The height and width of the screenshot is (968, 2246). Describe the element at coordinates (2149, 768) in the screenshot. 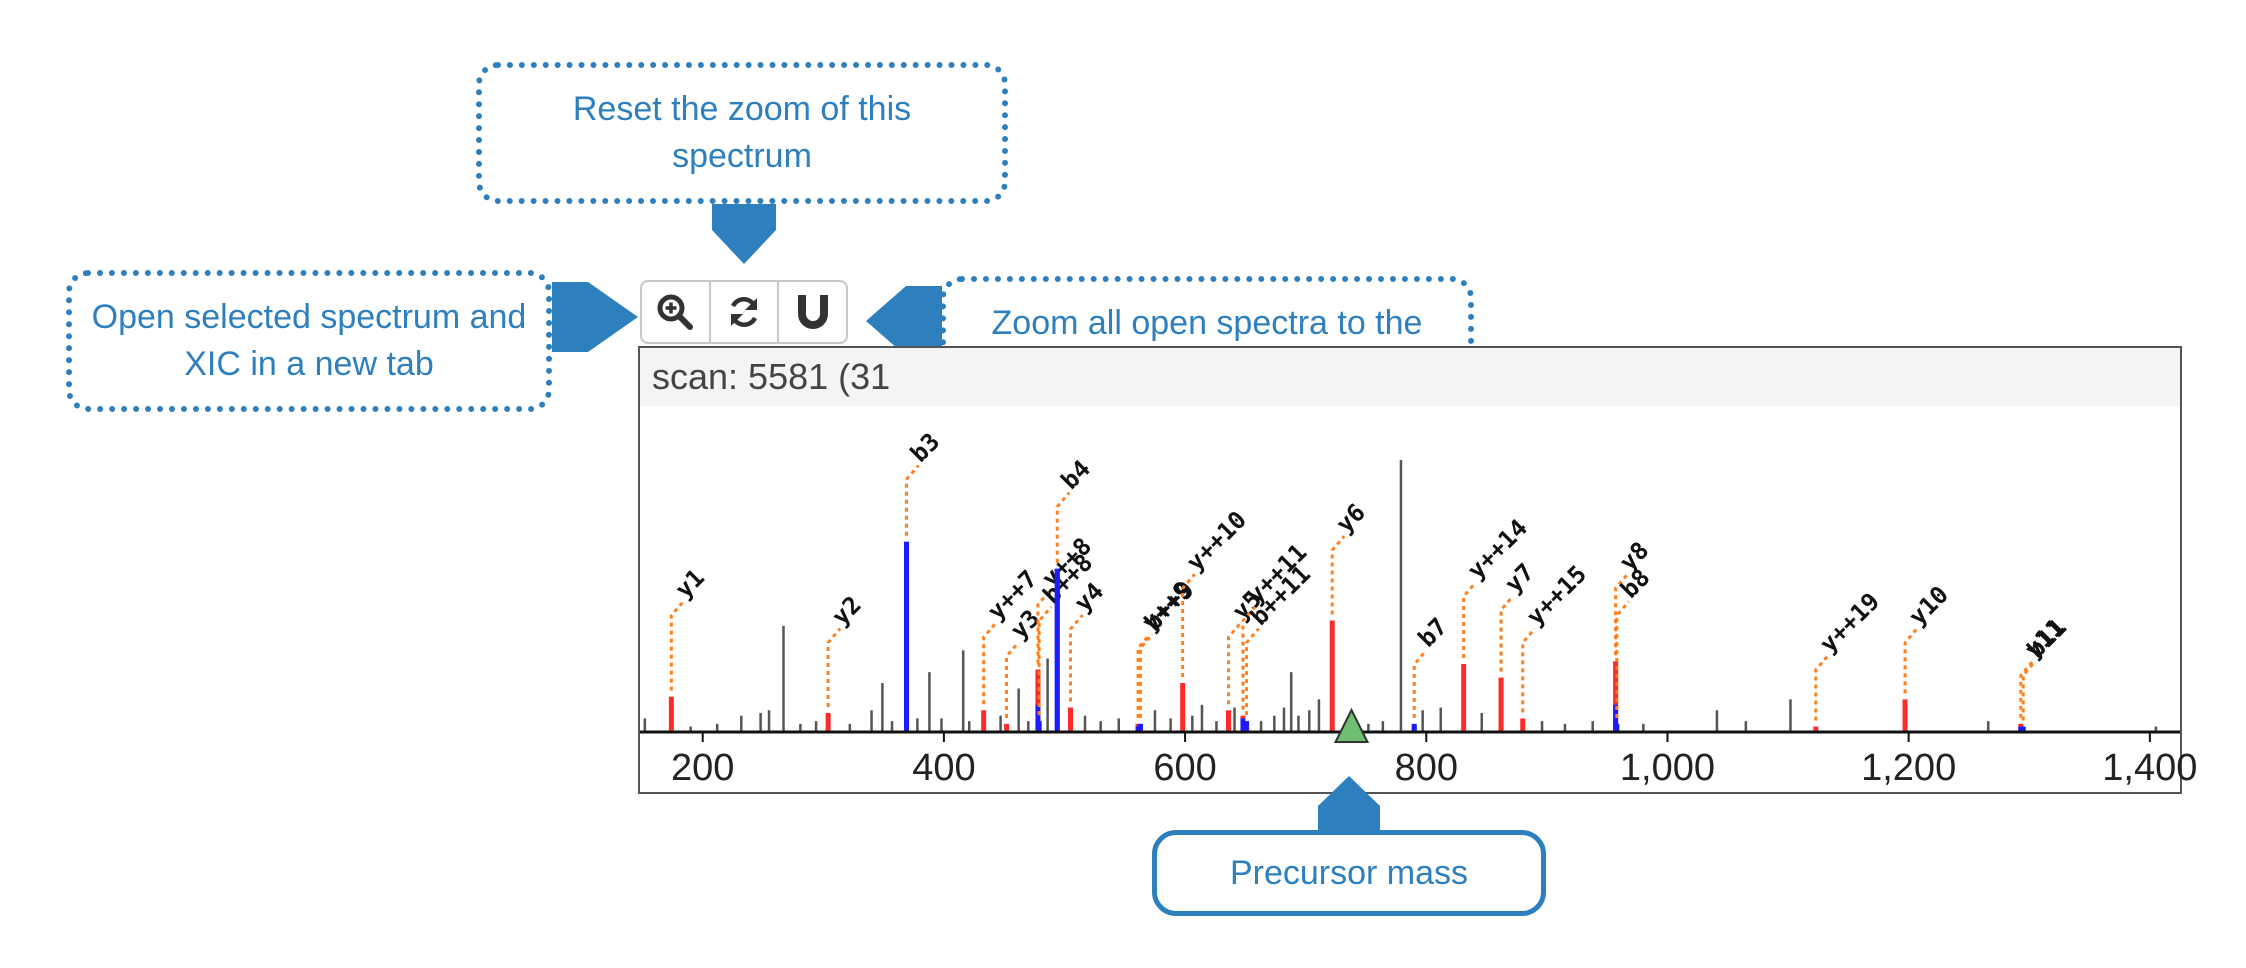

I see `x-tick-label-1400: 1,400` at that location.